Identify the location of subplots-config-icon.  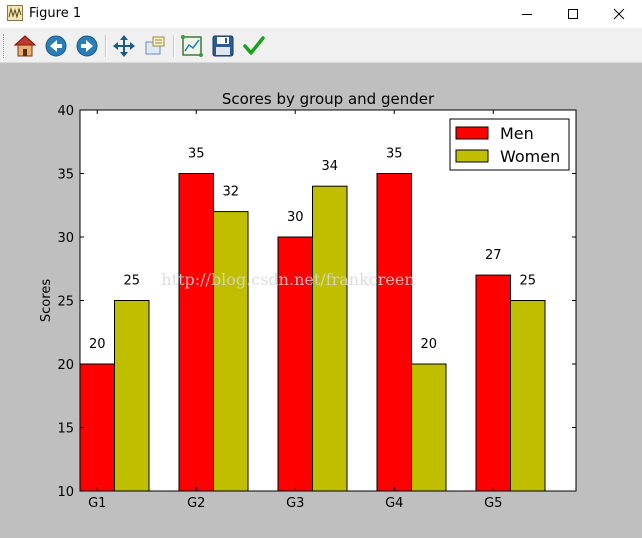
(192, 46).